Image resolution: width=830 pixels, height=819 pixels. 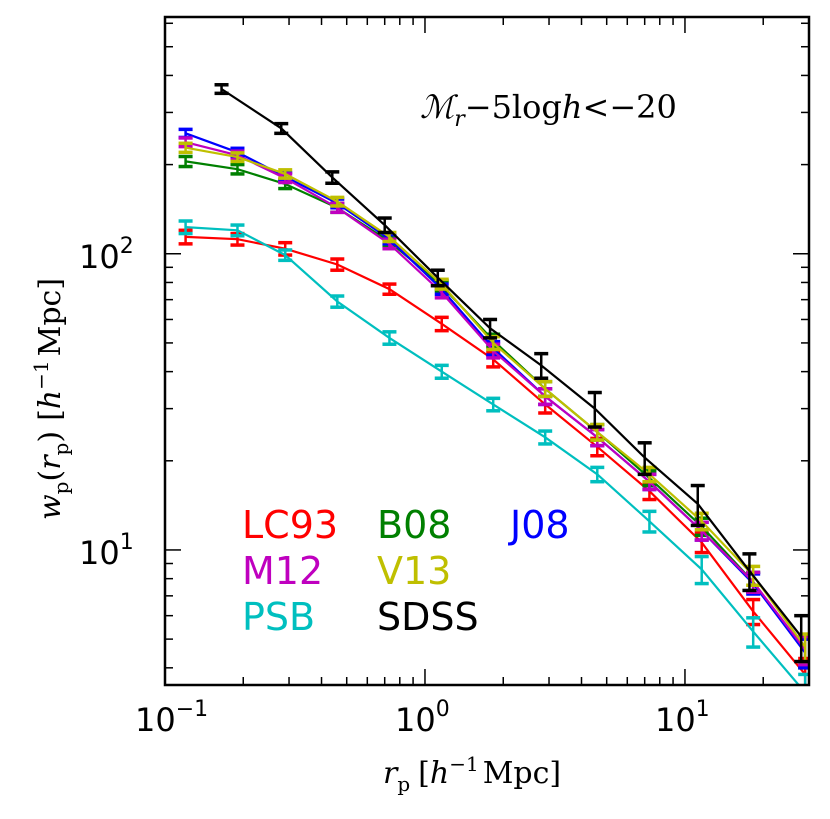 I want to click on x-tick-exp: −1, so click(x=192, y=709).